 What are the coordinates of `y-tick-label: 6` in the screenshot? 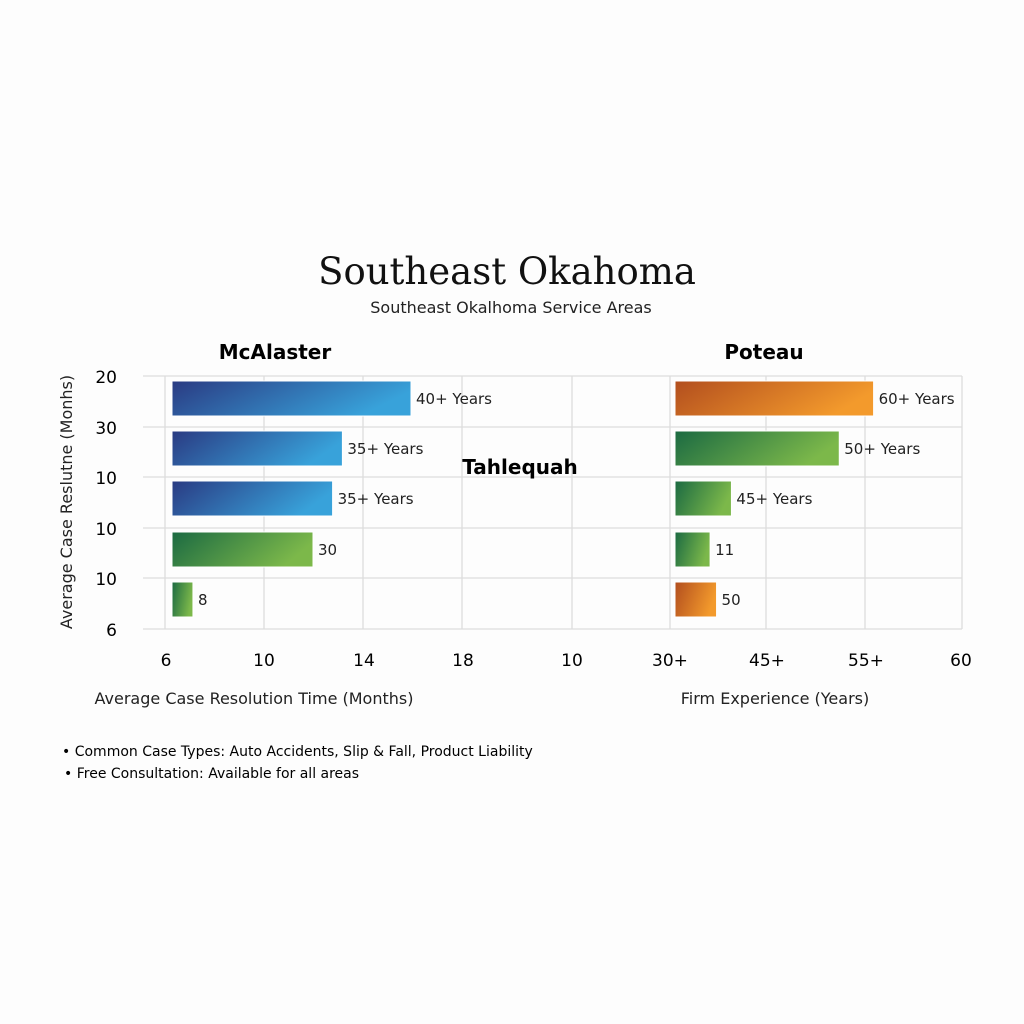 It's located at (111, 631).